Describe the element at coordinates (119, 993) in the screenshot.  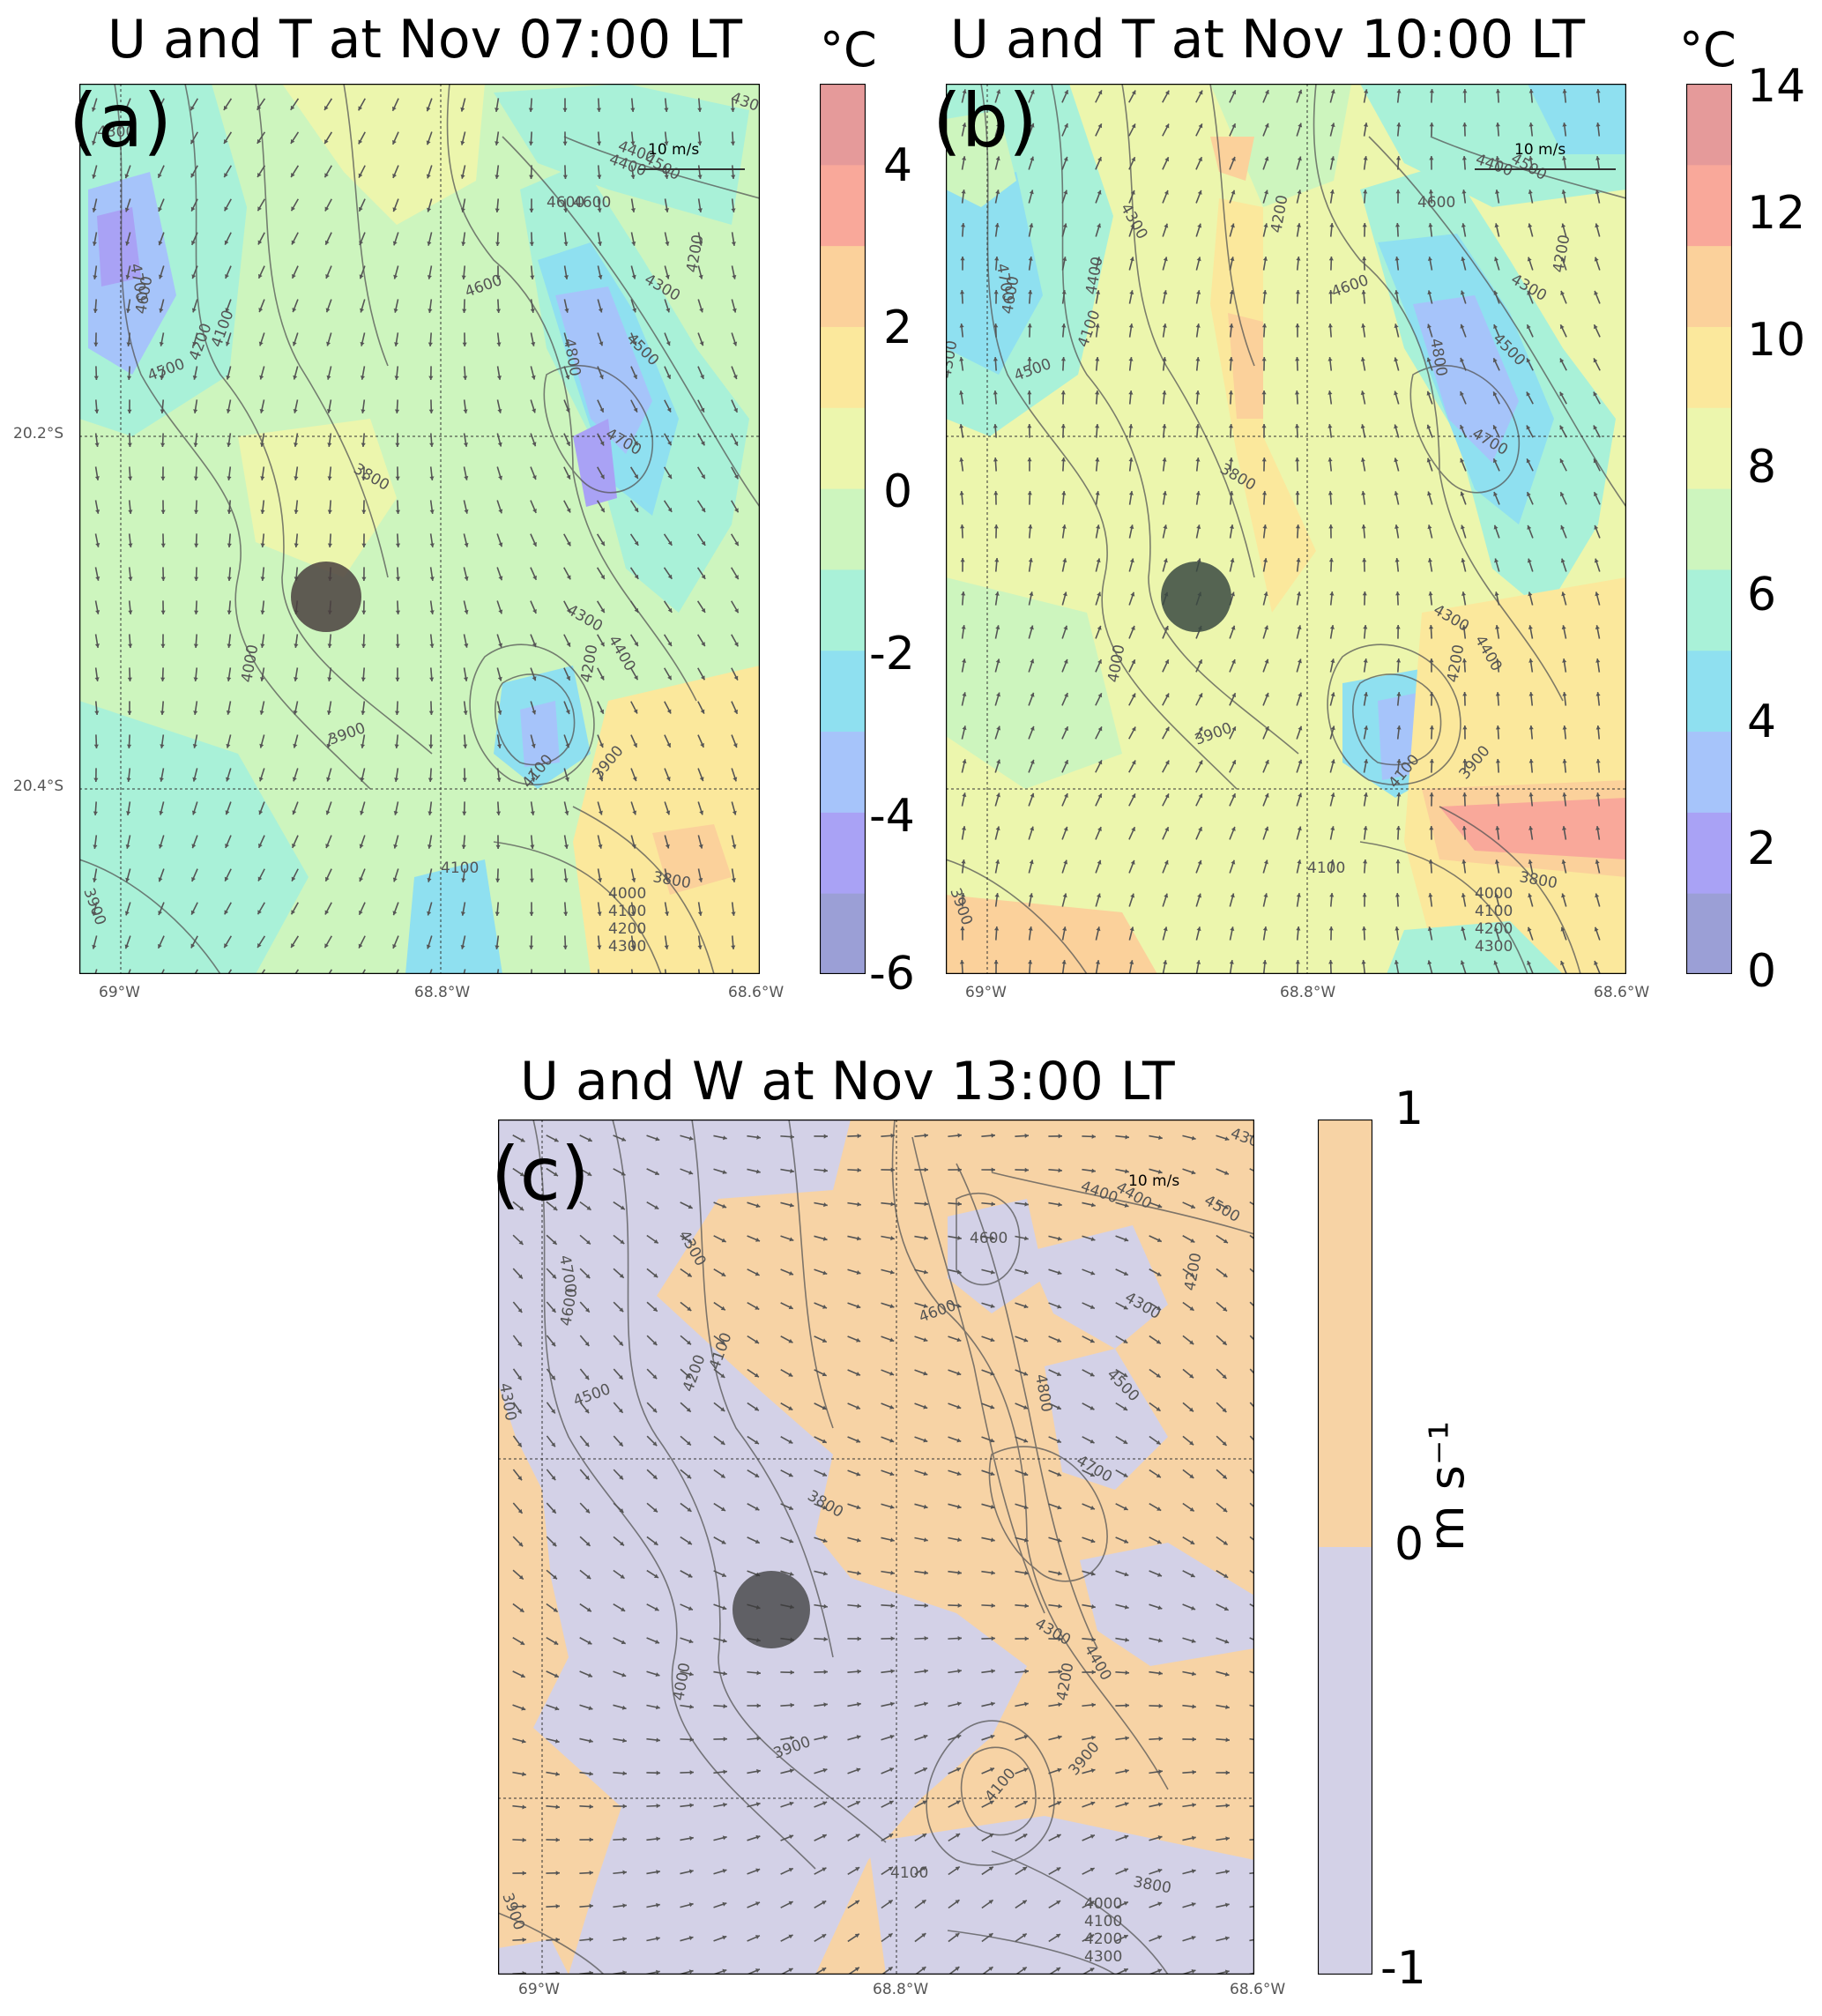
I see `panel-a-lon-label: 69°W` at that location.